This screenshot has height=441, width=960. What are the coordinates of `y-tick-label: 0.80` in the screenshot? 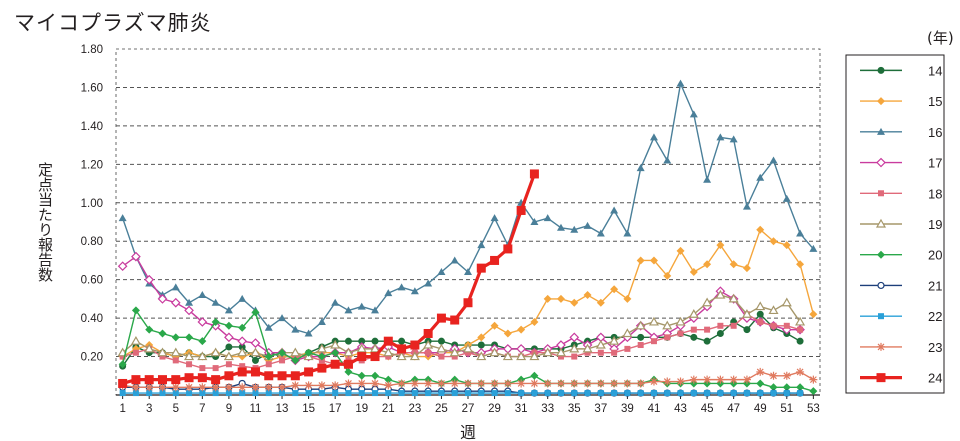 It's located at (92, 242).